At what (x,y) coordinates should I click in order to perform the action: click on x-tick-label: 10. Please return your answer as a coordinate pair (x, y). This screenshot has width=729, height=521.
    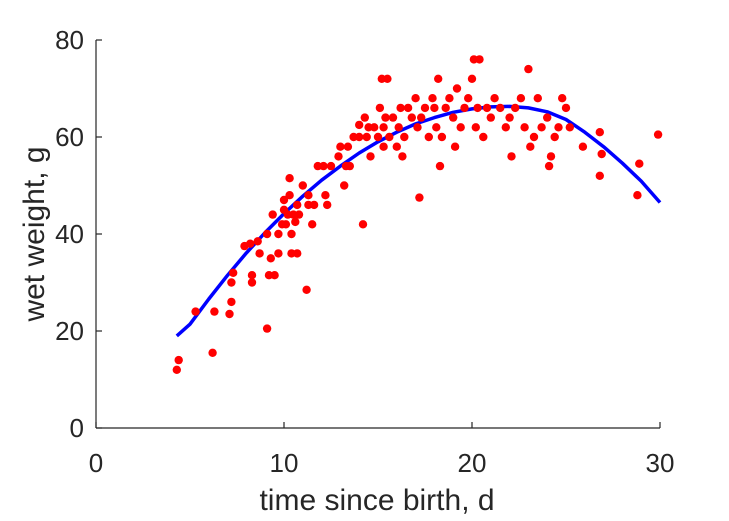
    Looking at the image, I should click on (284, 463).